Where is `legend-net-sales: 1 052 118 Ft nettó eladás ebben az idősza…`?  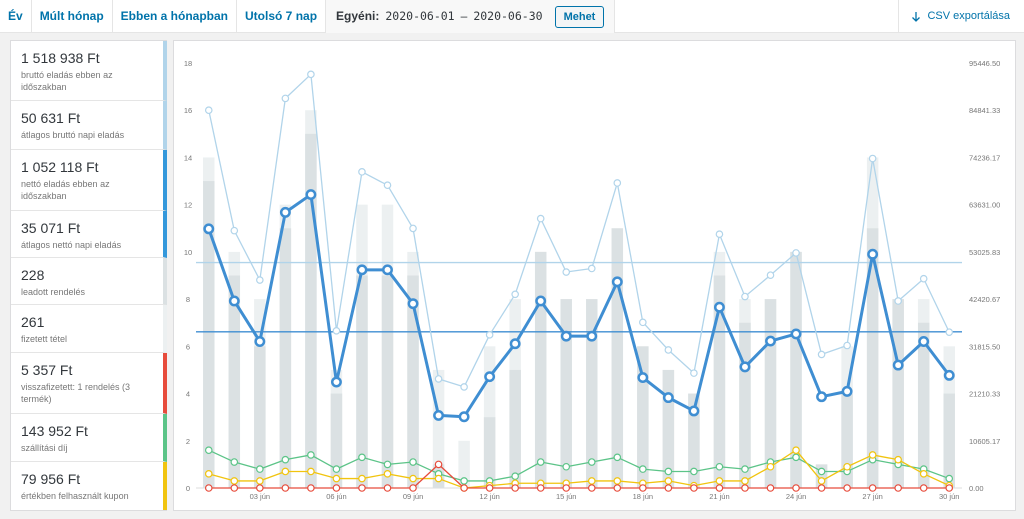
legend-net-sales: 1 052 118 Ft nettó eladás ebben az idősza… is located at coordinates (89, 180).